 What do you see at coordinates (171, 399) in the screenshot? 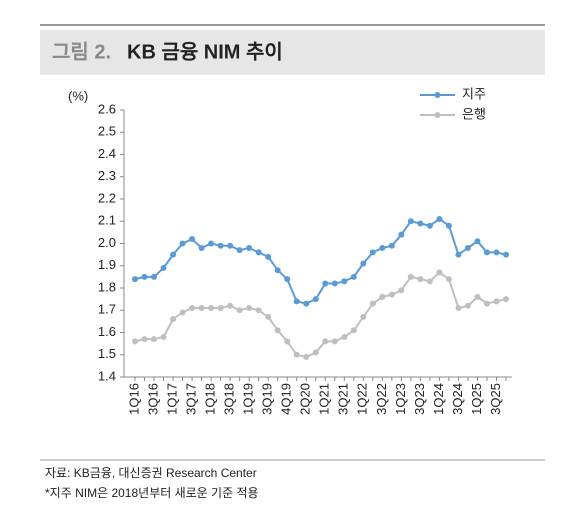
I see `x-tick-label: 1Q17` at bounding box center [171, 399].